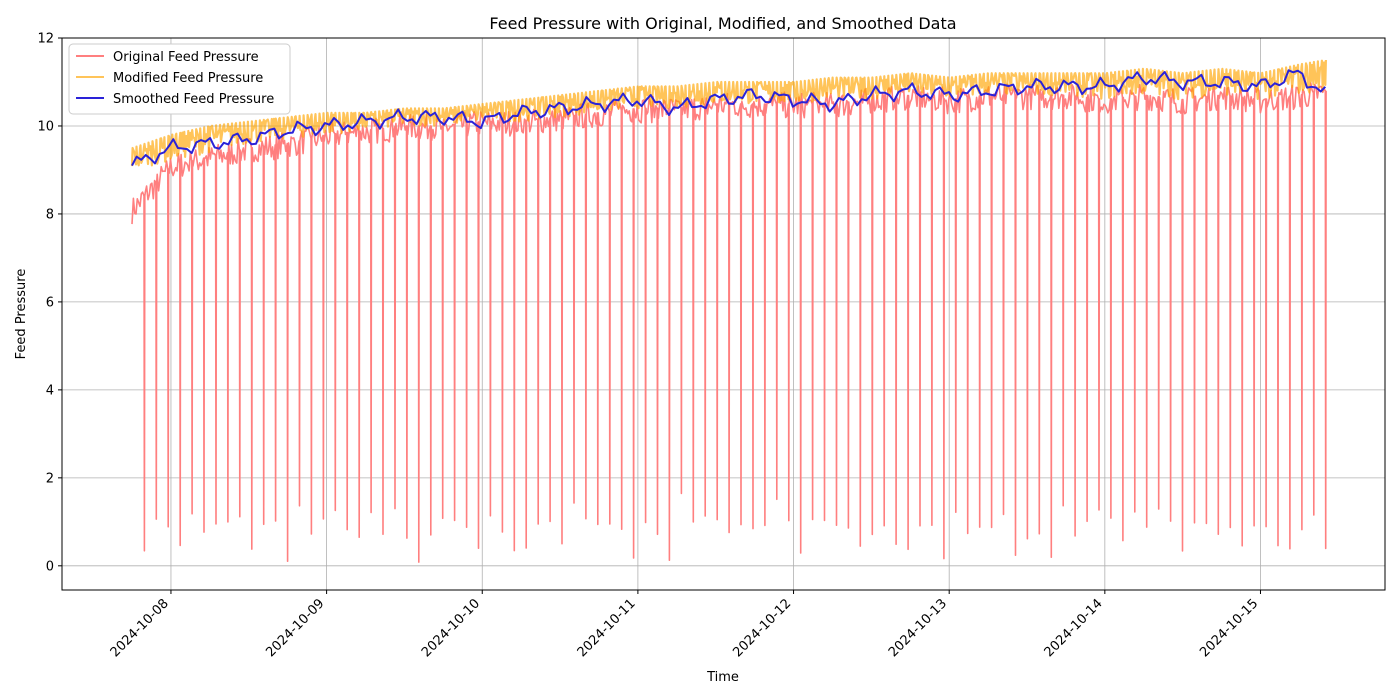 This screenshot has width=1400, height=700. What do you see at coordinates (45, 39) in the screenshot?
I see `y-tick-label: 12` at bounding box center [45, 39].